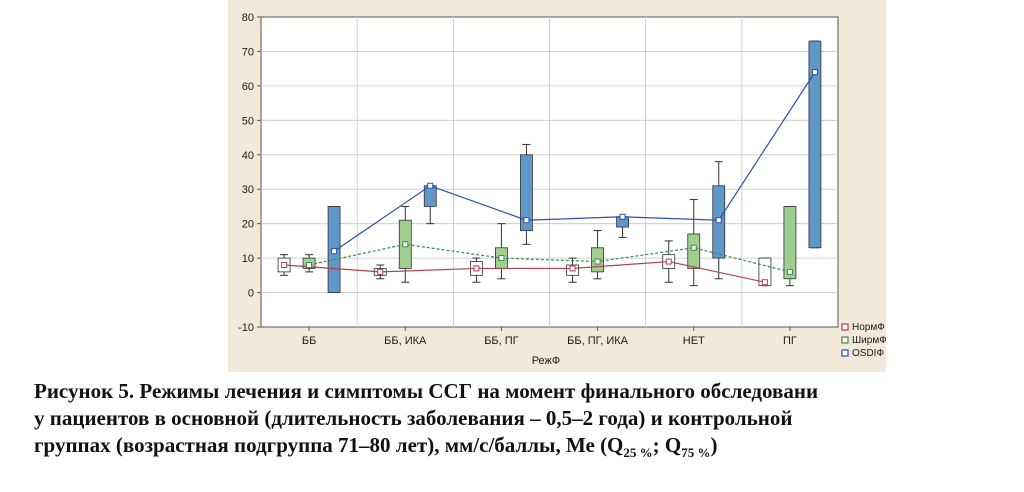  What do you see at coordinates (251, 294) in the screenshot?
I see `y-tick-label: 0` at bounding box center [251, 294].